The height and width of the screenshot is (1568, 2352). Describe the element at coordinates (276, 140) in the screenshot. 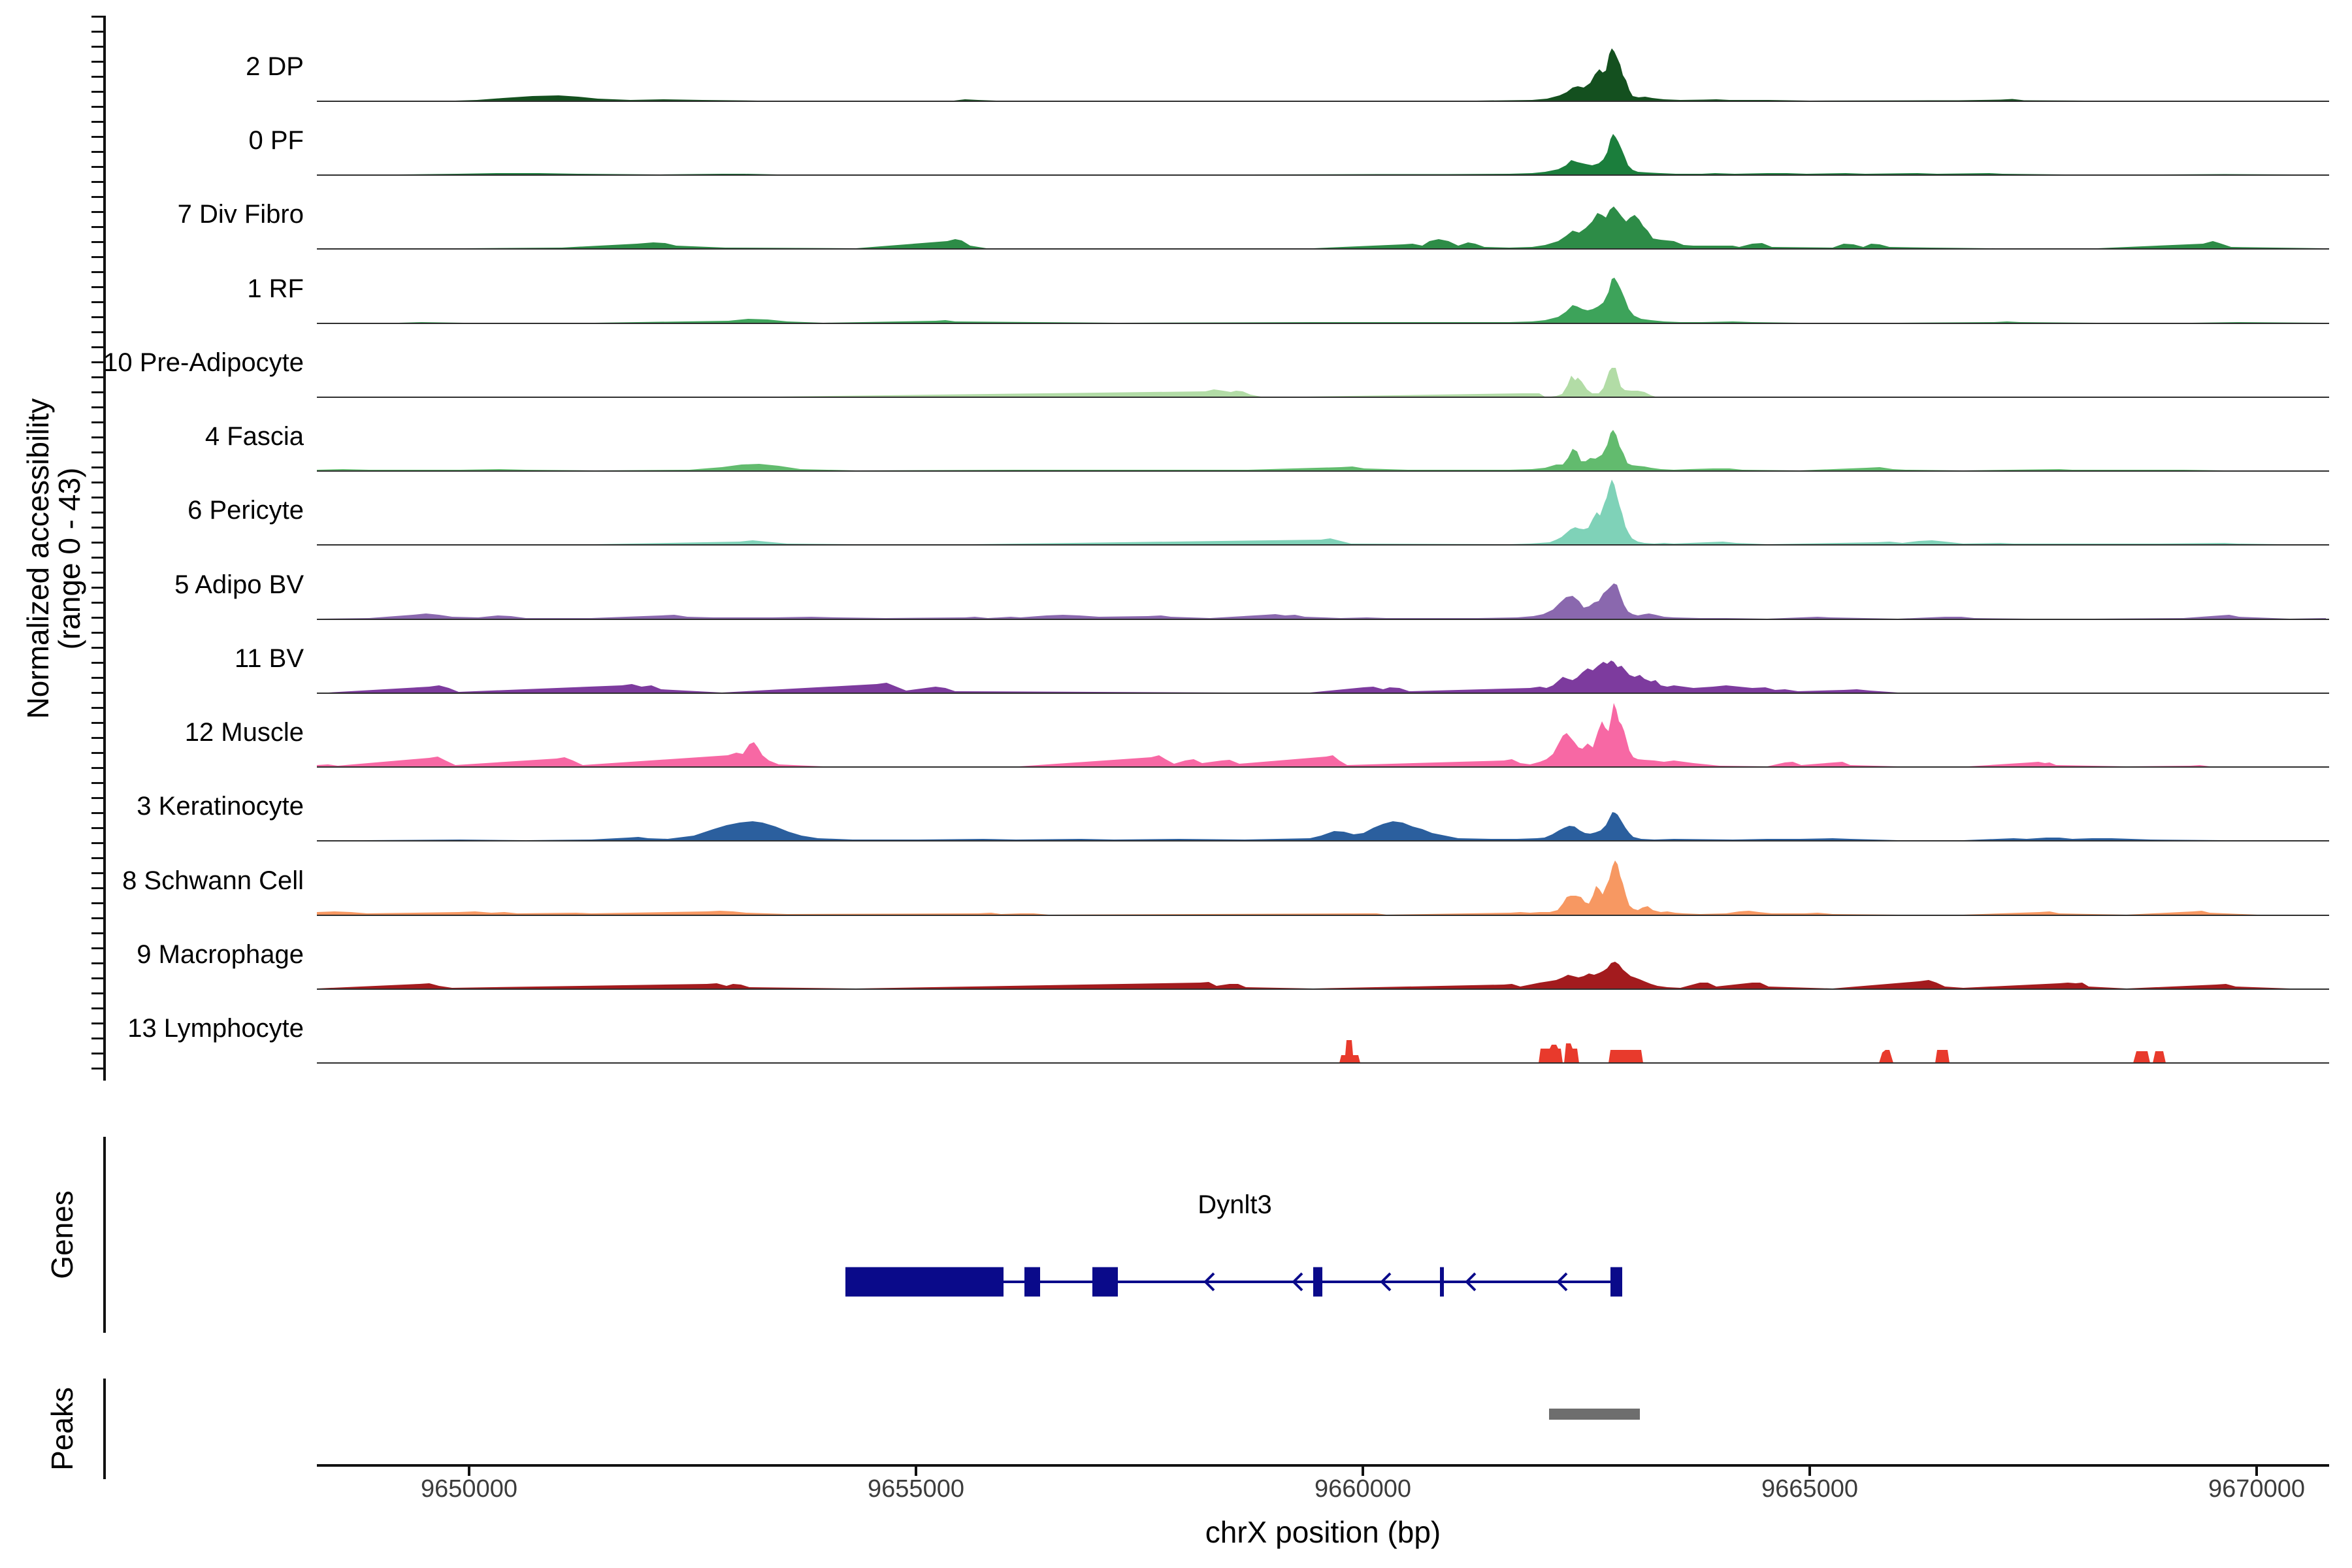

I see `track-label: 0 PF` at that location.